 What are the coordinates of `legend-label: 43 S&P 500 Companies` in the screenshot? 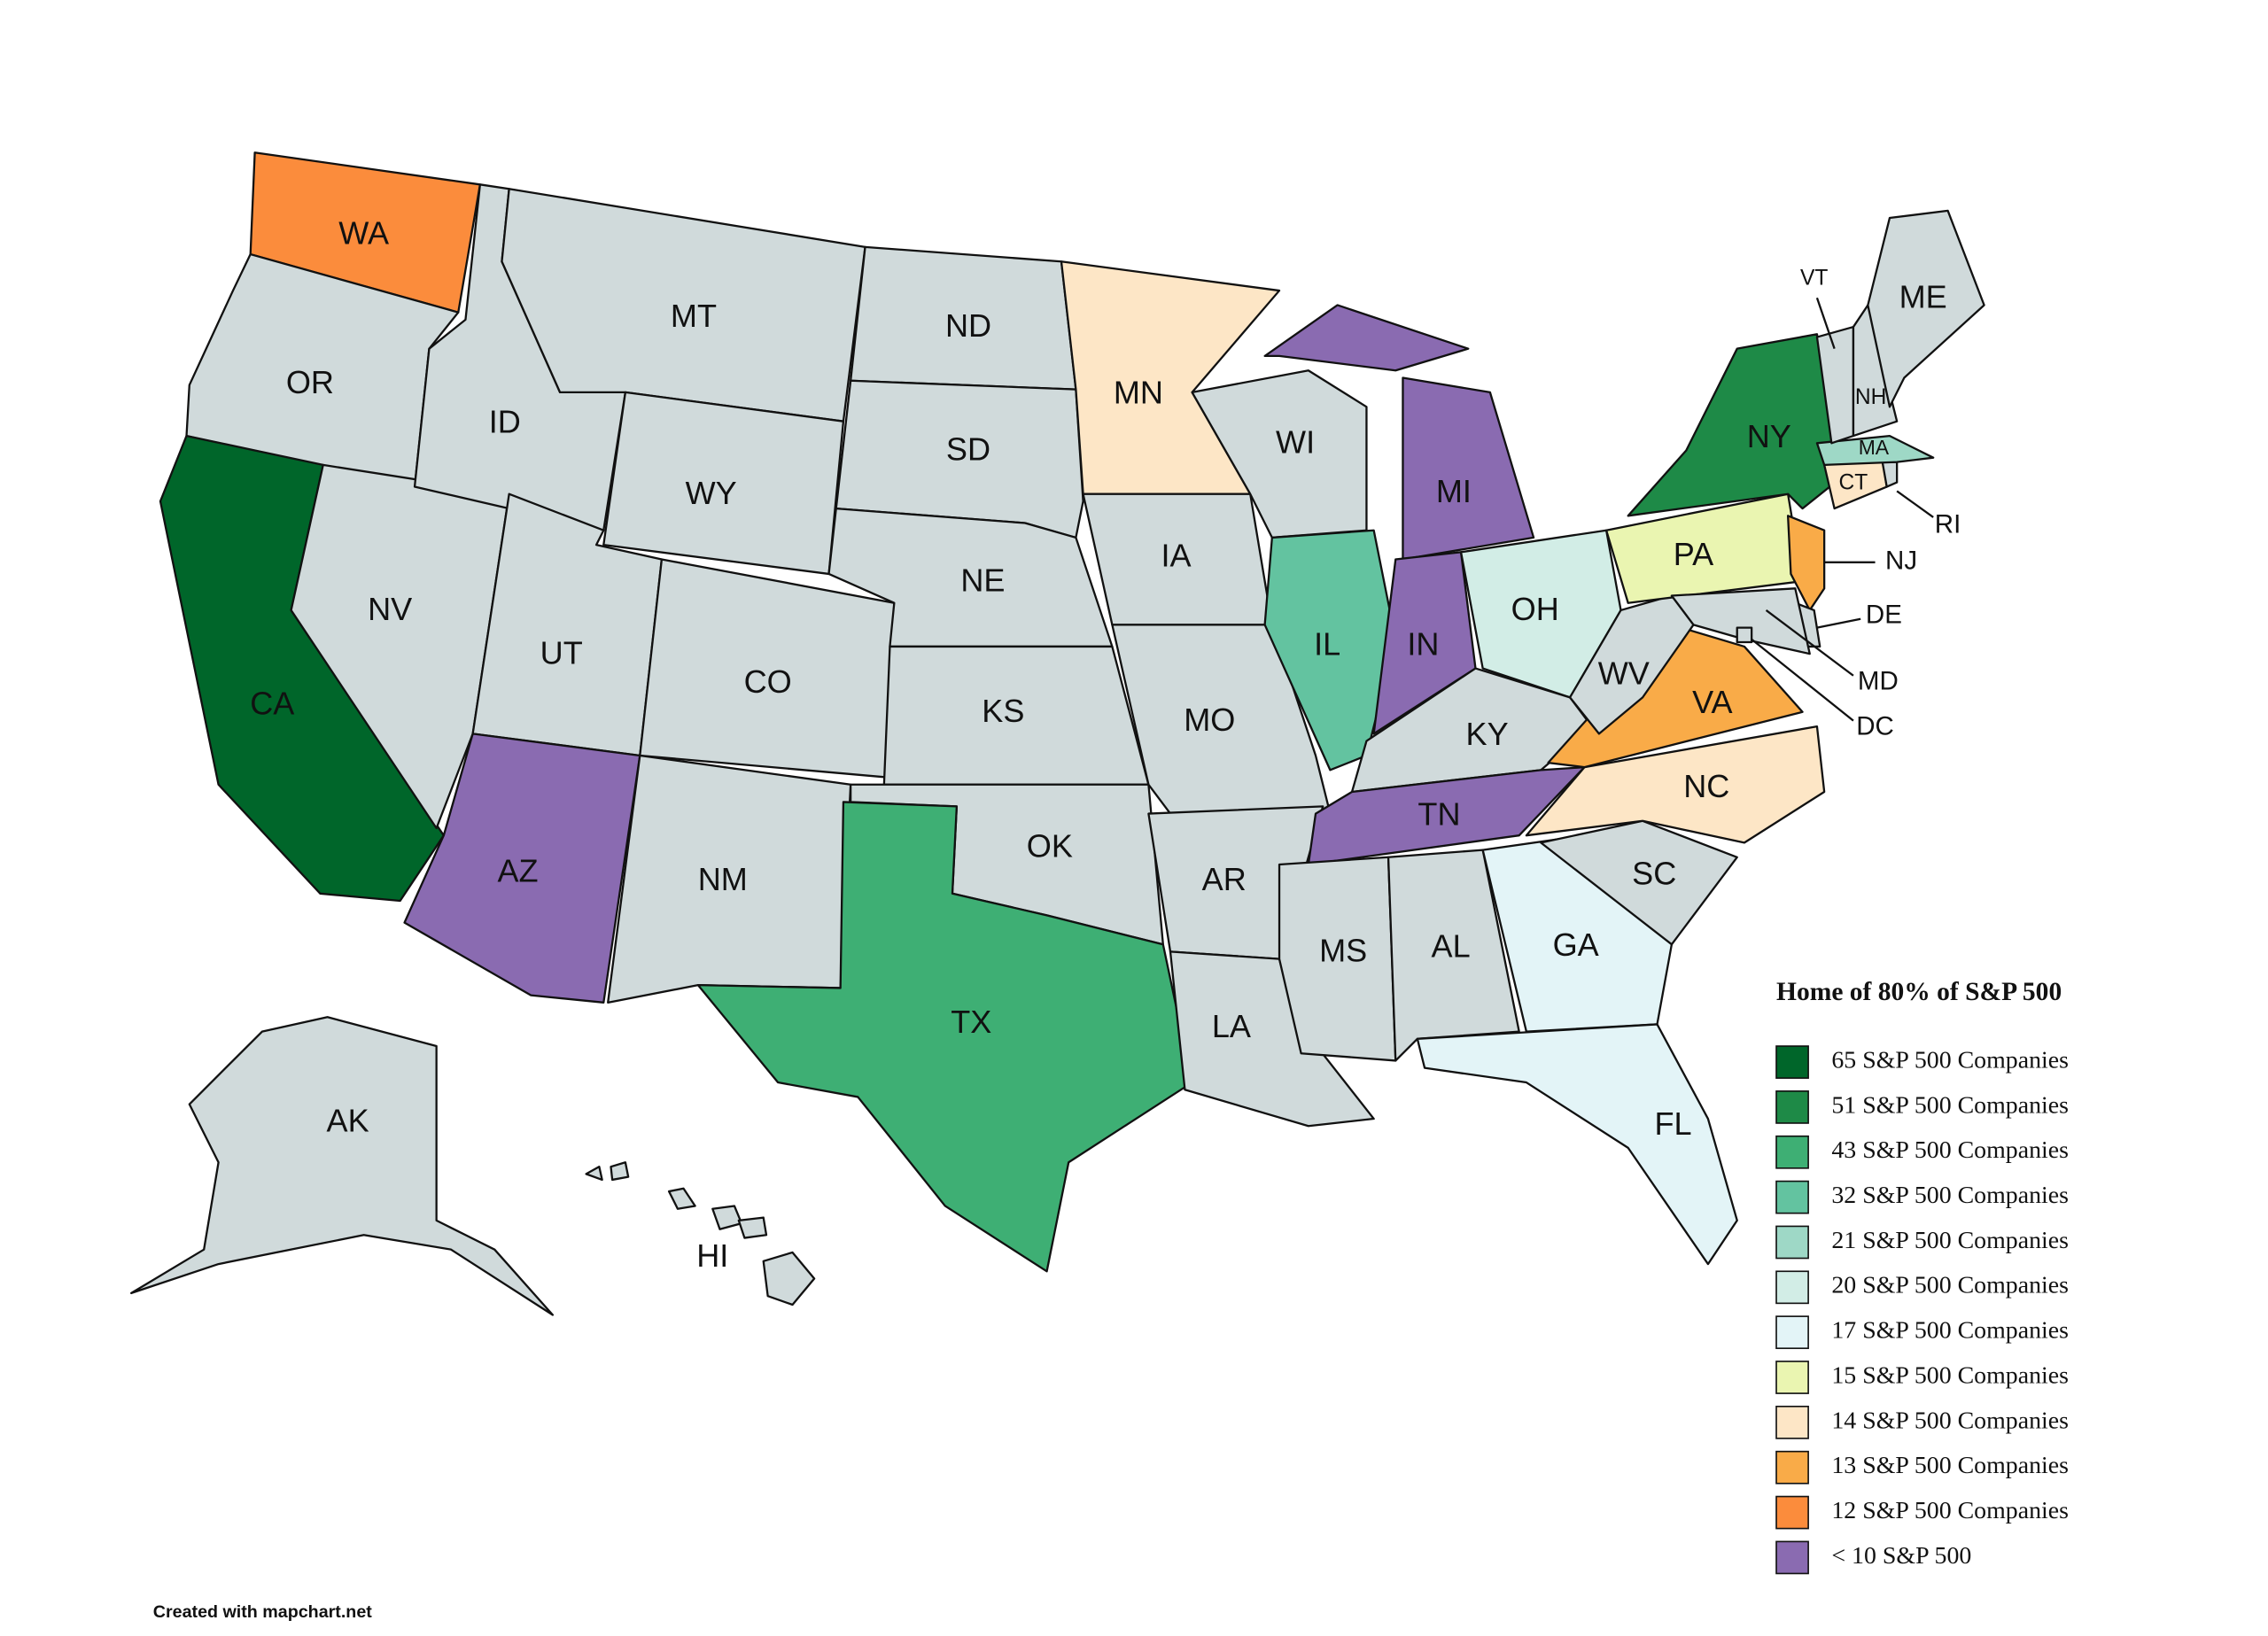 It's located at (1950, 1150).